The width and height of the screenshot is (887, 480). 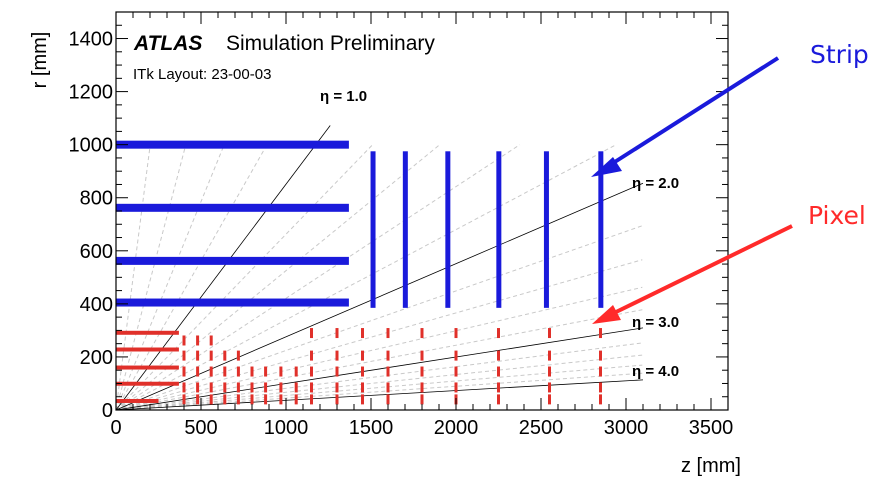 I want to click on y-tick-label: 600, so click(x=96, y=252).